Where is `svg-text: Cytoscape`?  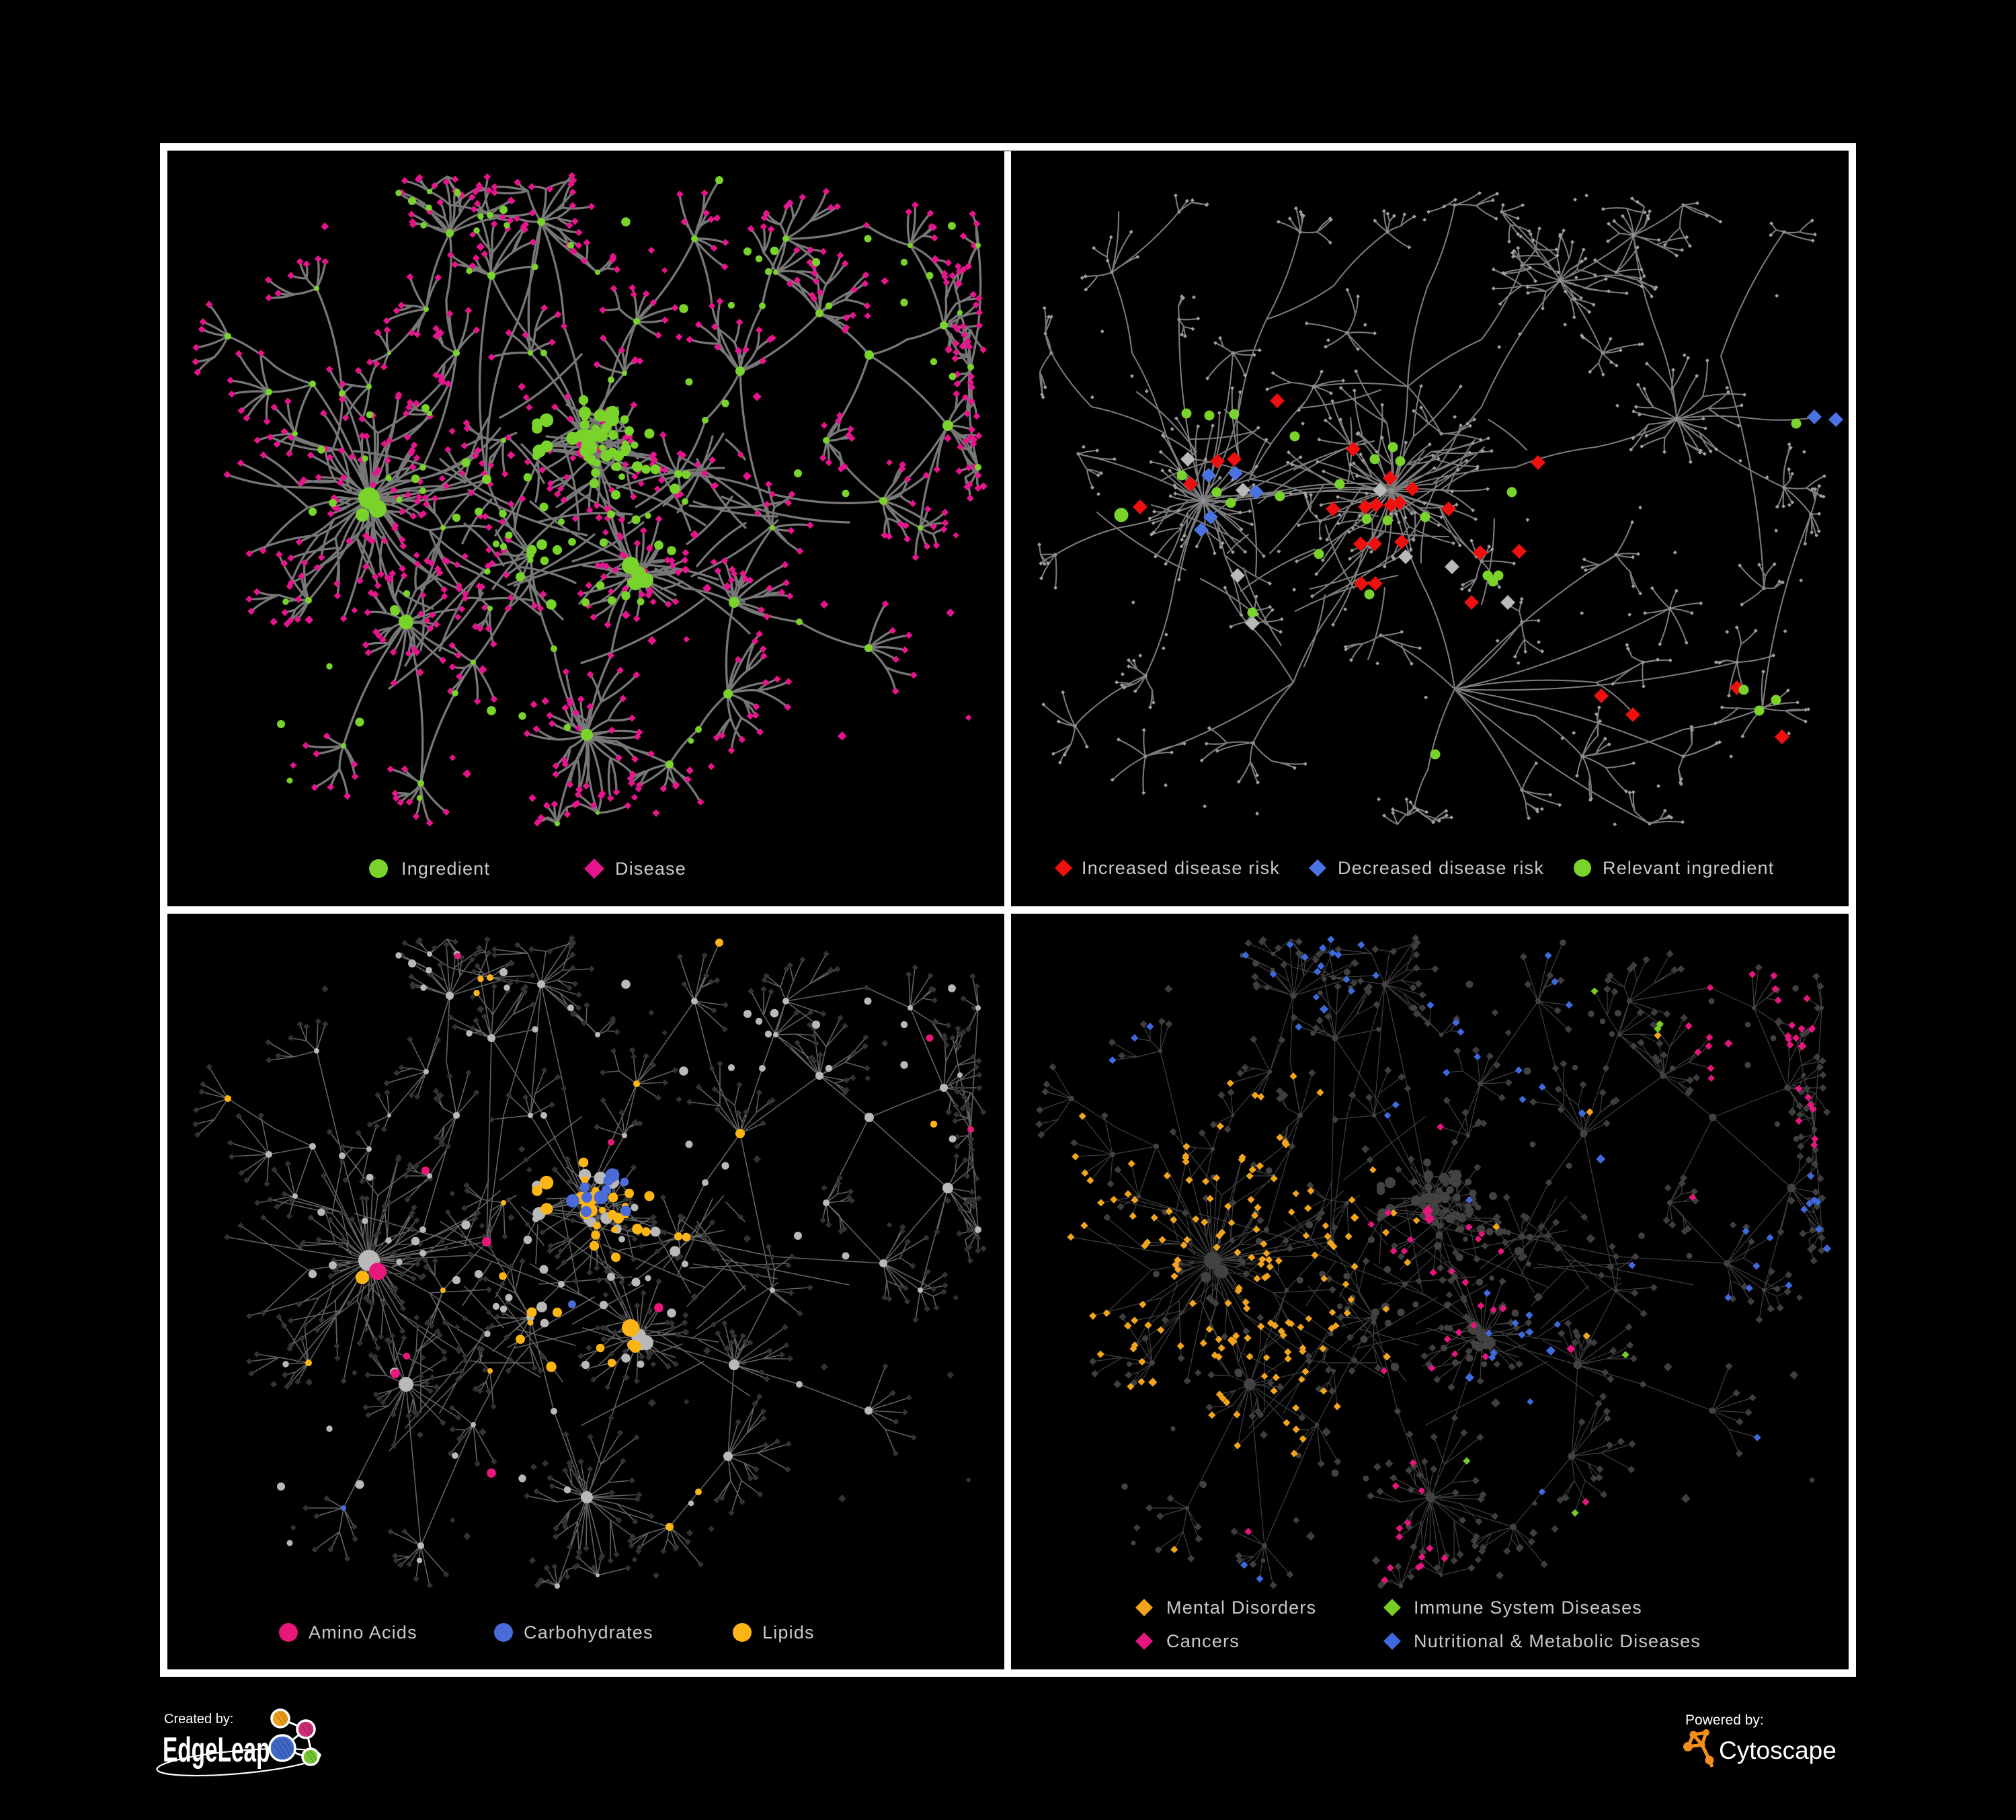
svg-text: Cytoscape is located at coordinates (1778, 1750).